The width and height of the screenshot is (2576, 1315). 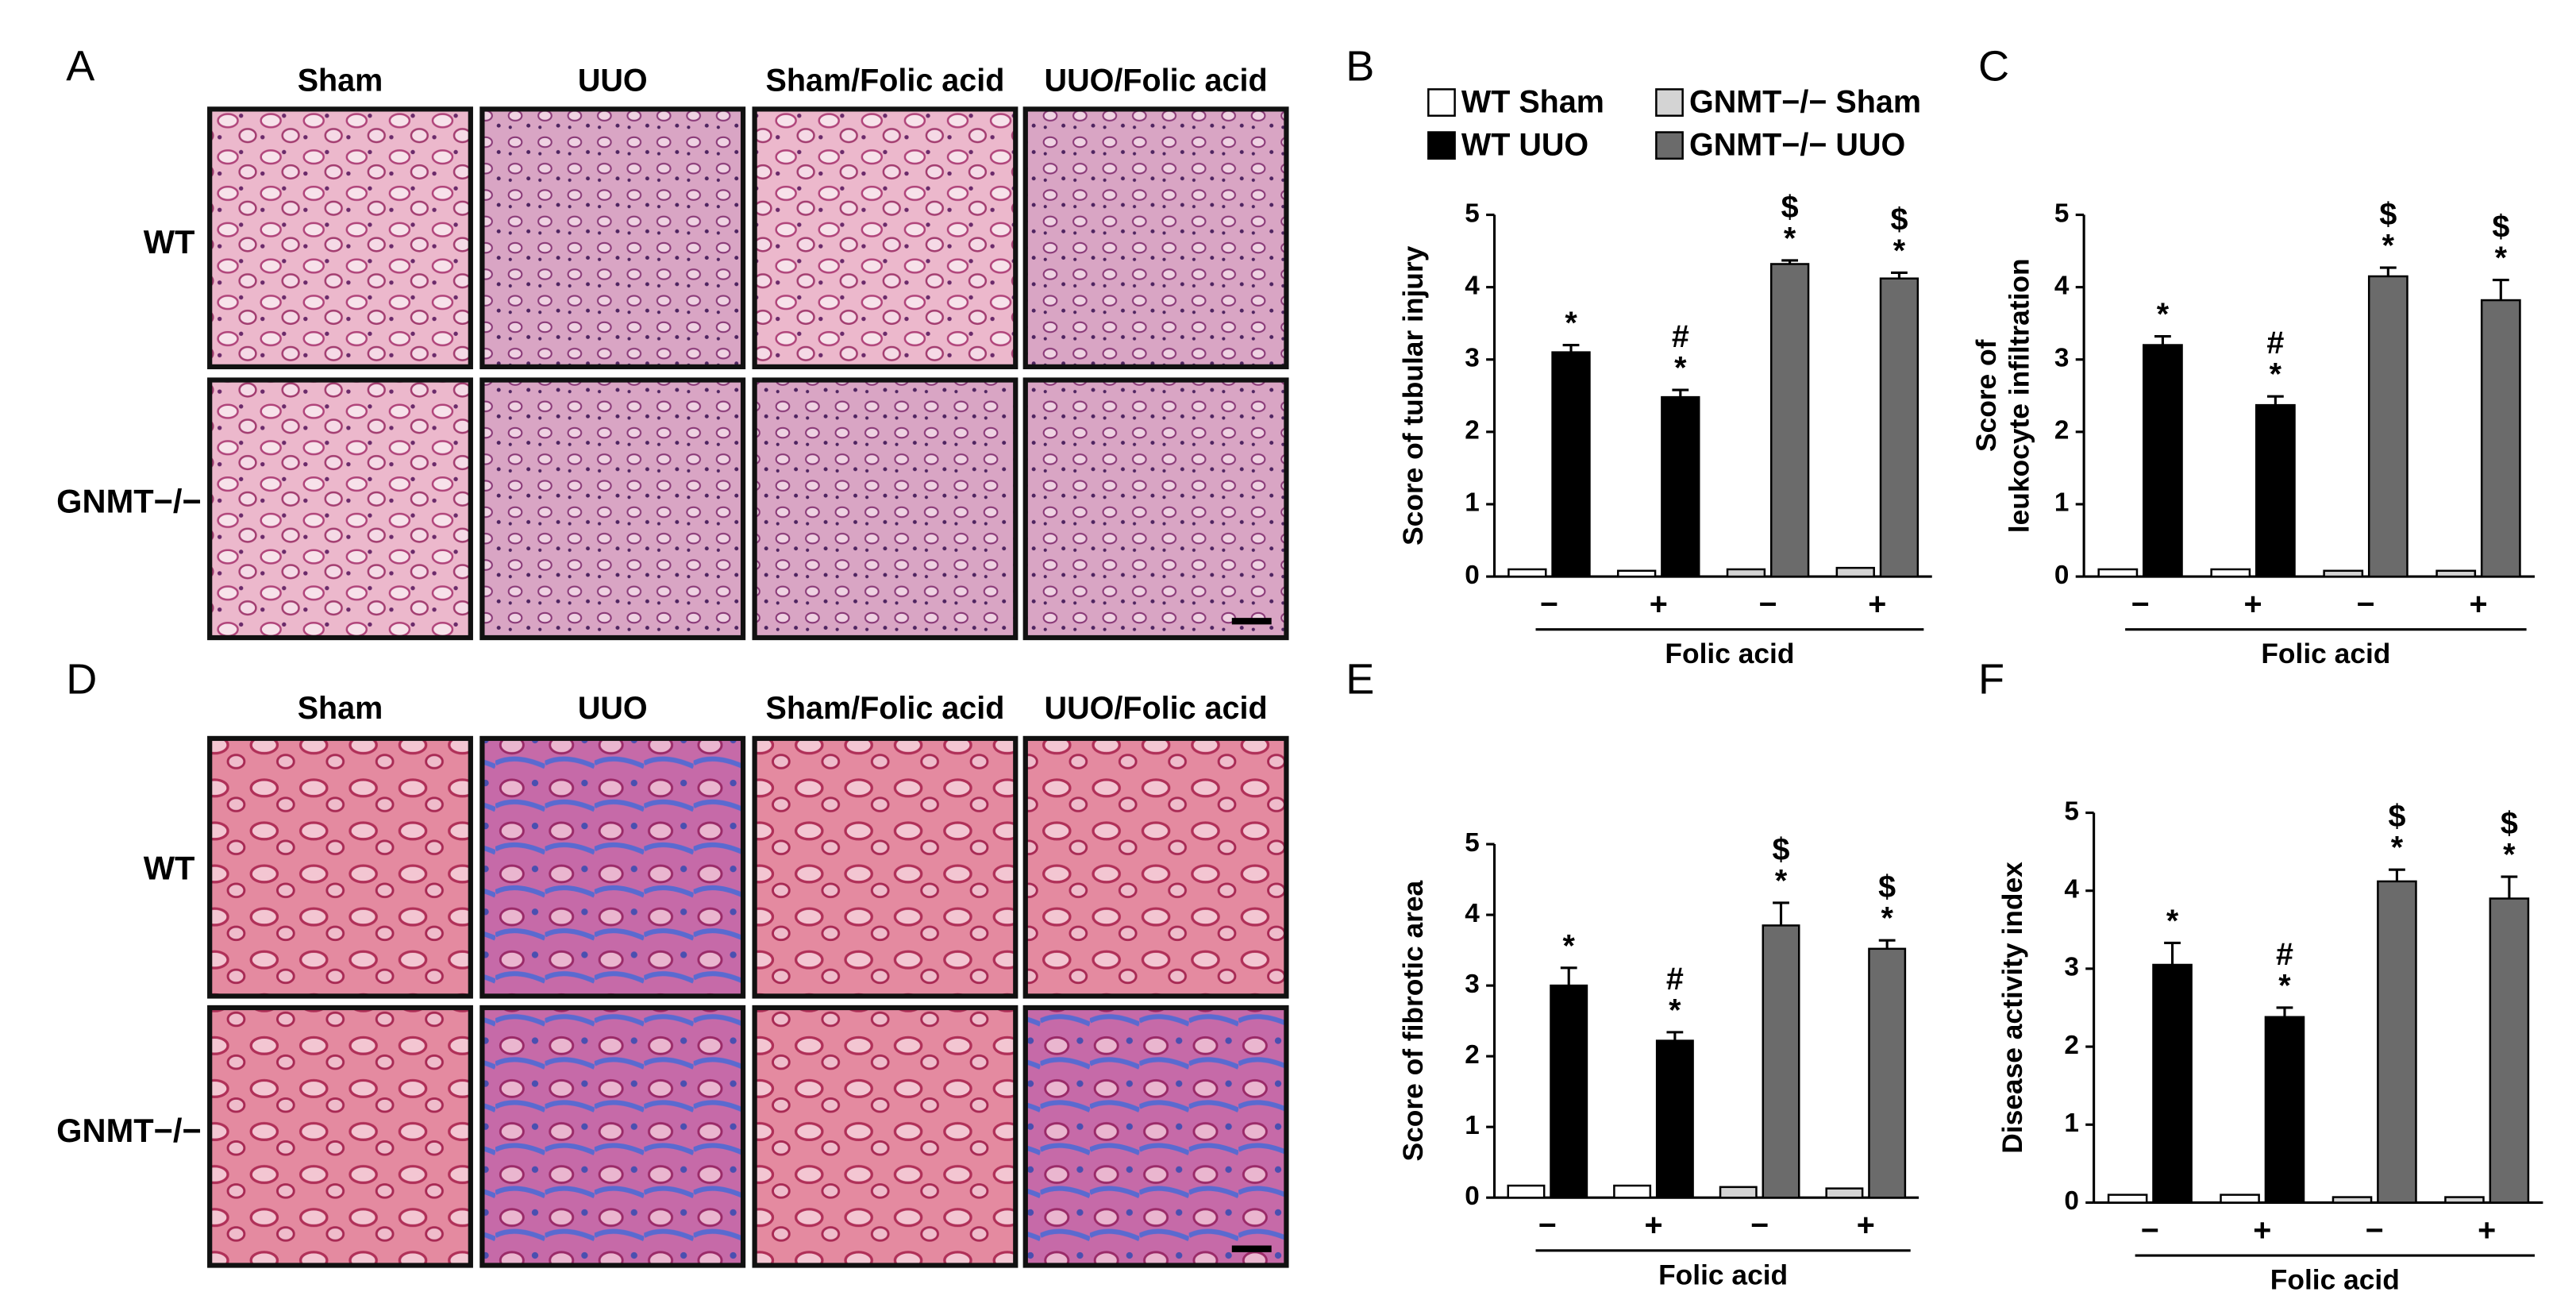 I want to click on row-label: GNMT−/−, so click(x=129, y=1130).